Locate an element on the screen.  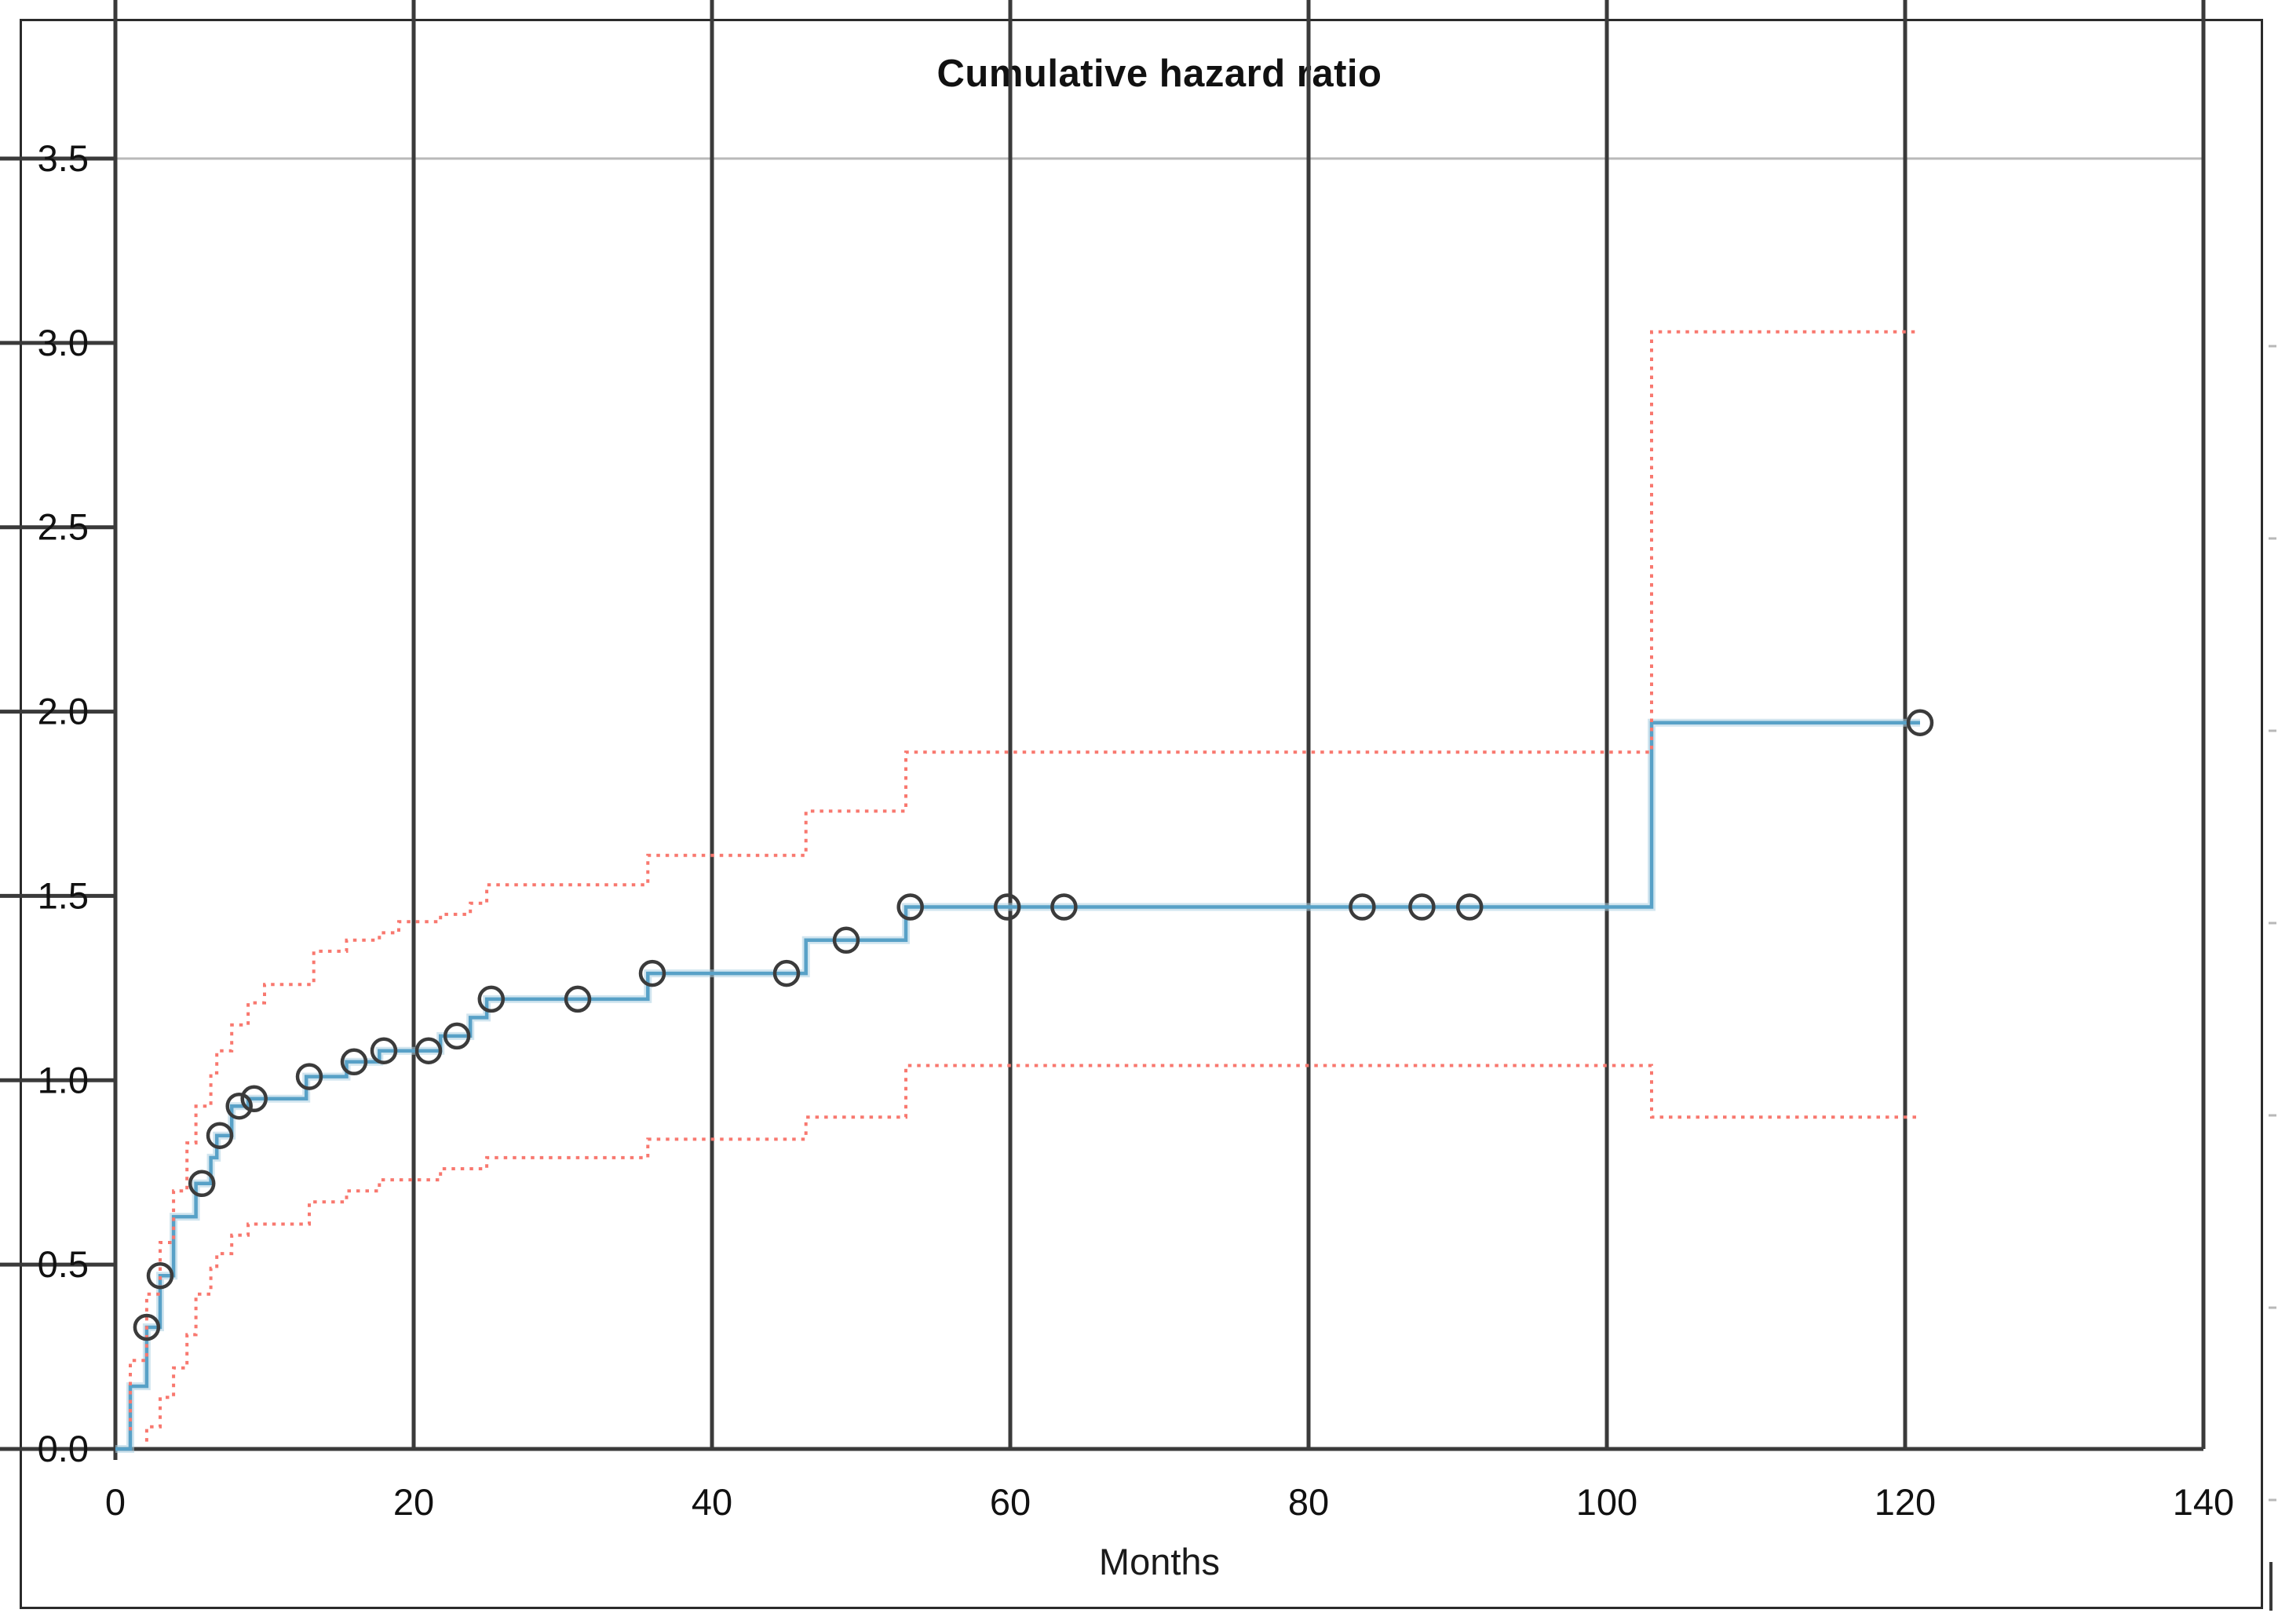
x-tick-label: 40 is located at coordinates (712, 1502).